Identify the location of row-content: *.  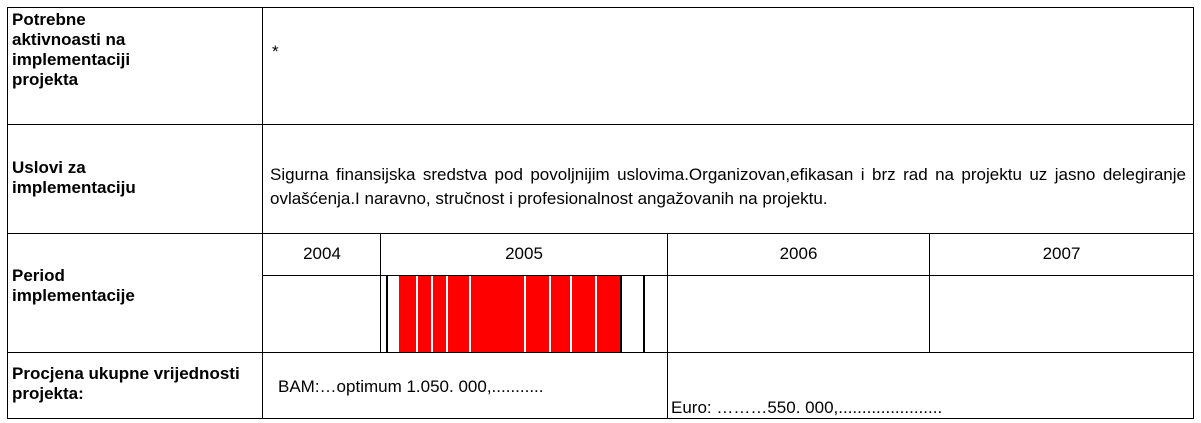
(275, 51).